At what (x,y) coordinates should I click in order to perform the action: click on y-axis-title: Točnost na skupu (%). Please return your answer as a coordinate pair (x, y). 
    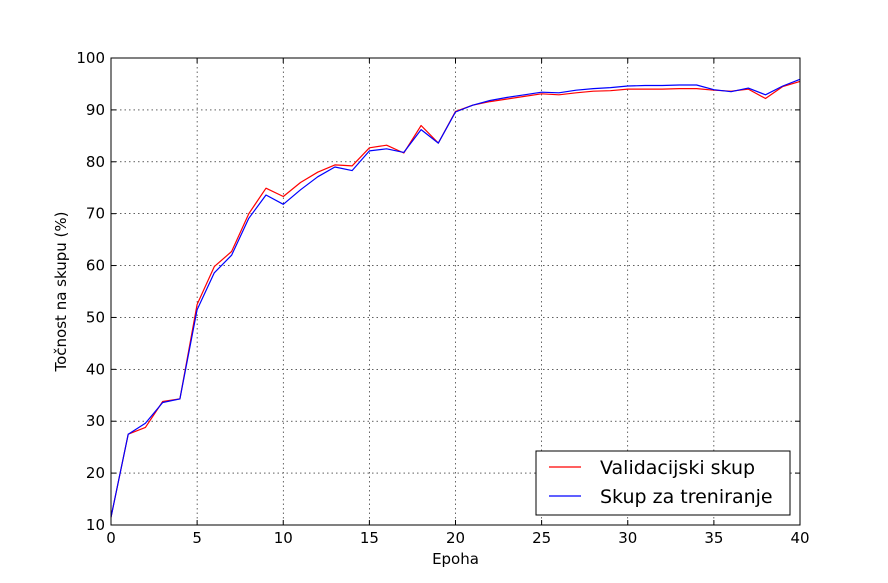
    Looking at the image, I should click on (61, 292).